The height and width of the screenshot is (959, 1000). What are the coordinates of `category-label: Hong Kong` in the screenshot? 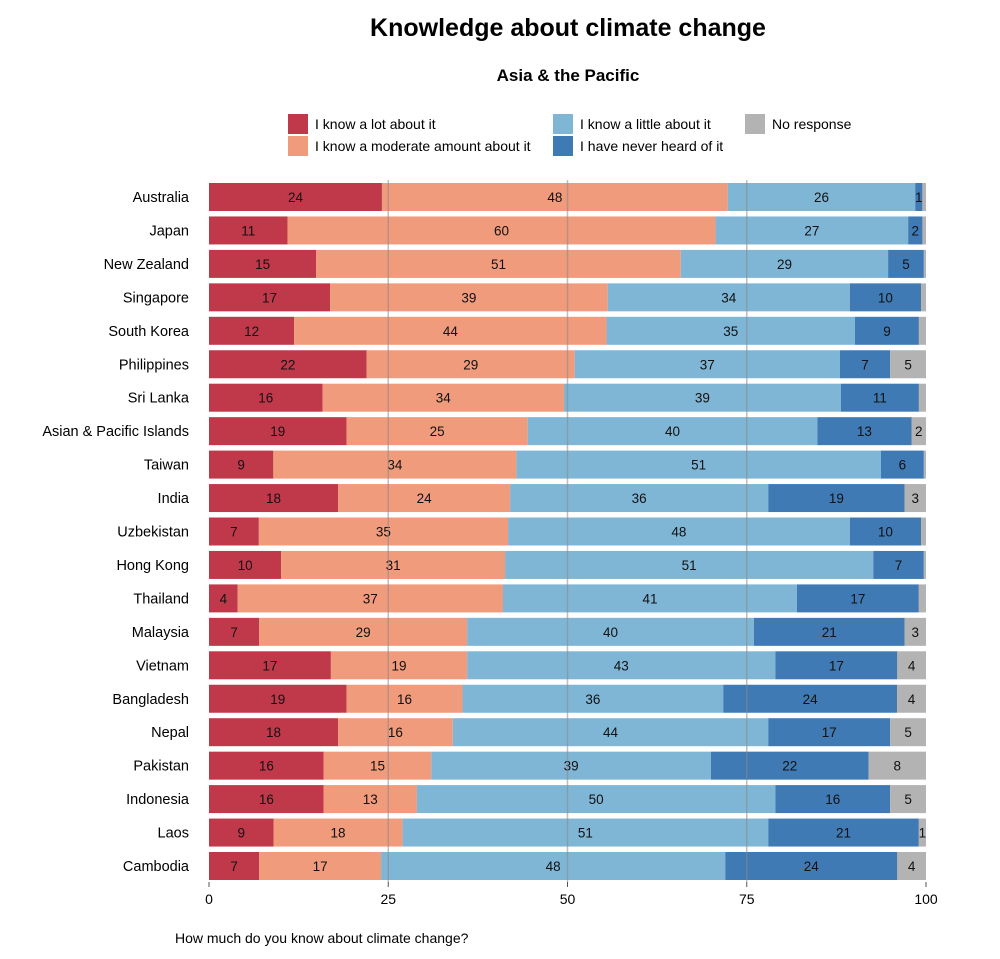 It's located at (152, 566).